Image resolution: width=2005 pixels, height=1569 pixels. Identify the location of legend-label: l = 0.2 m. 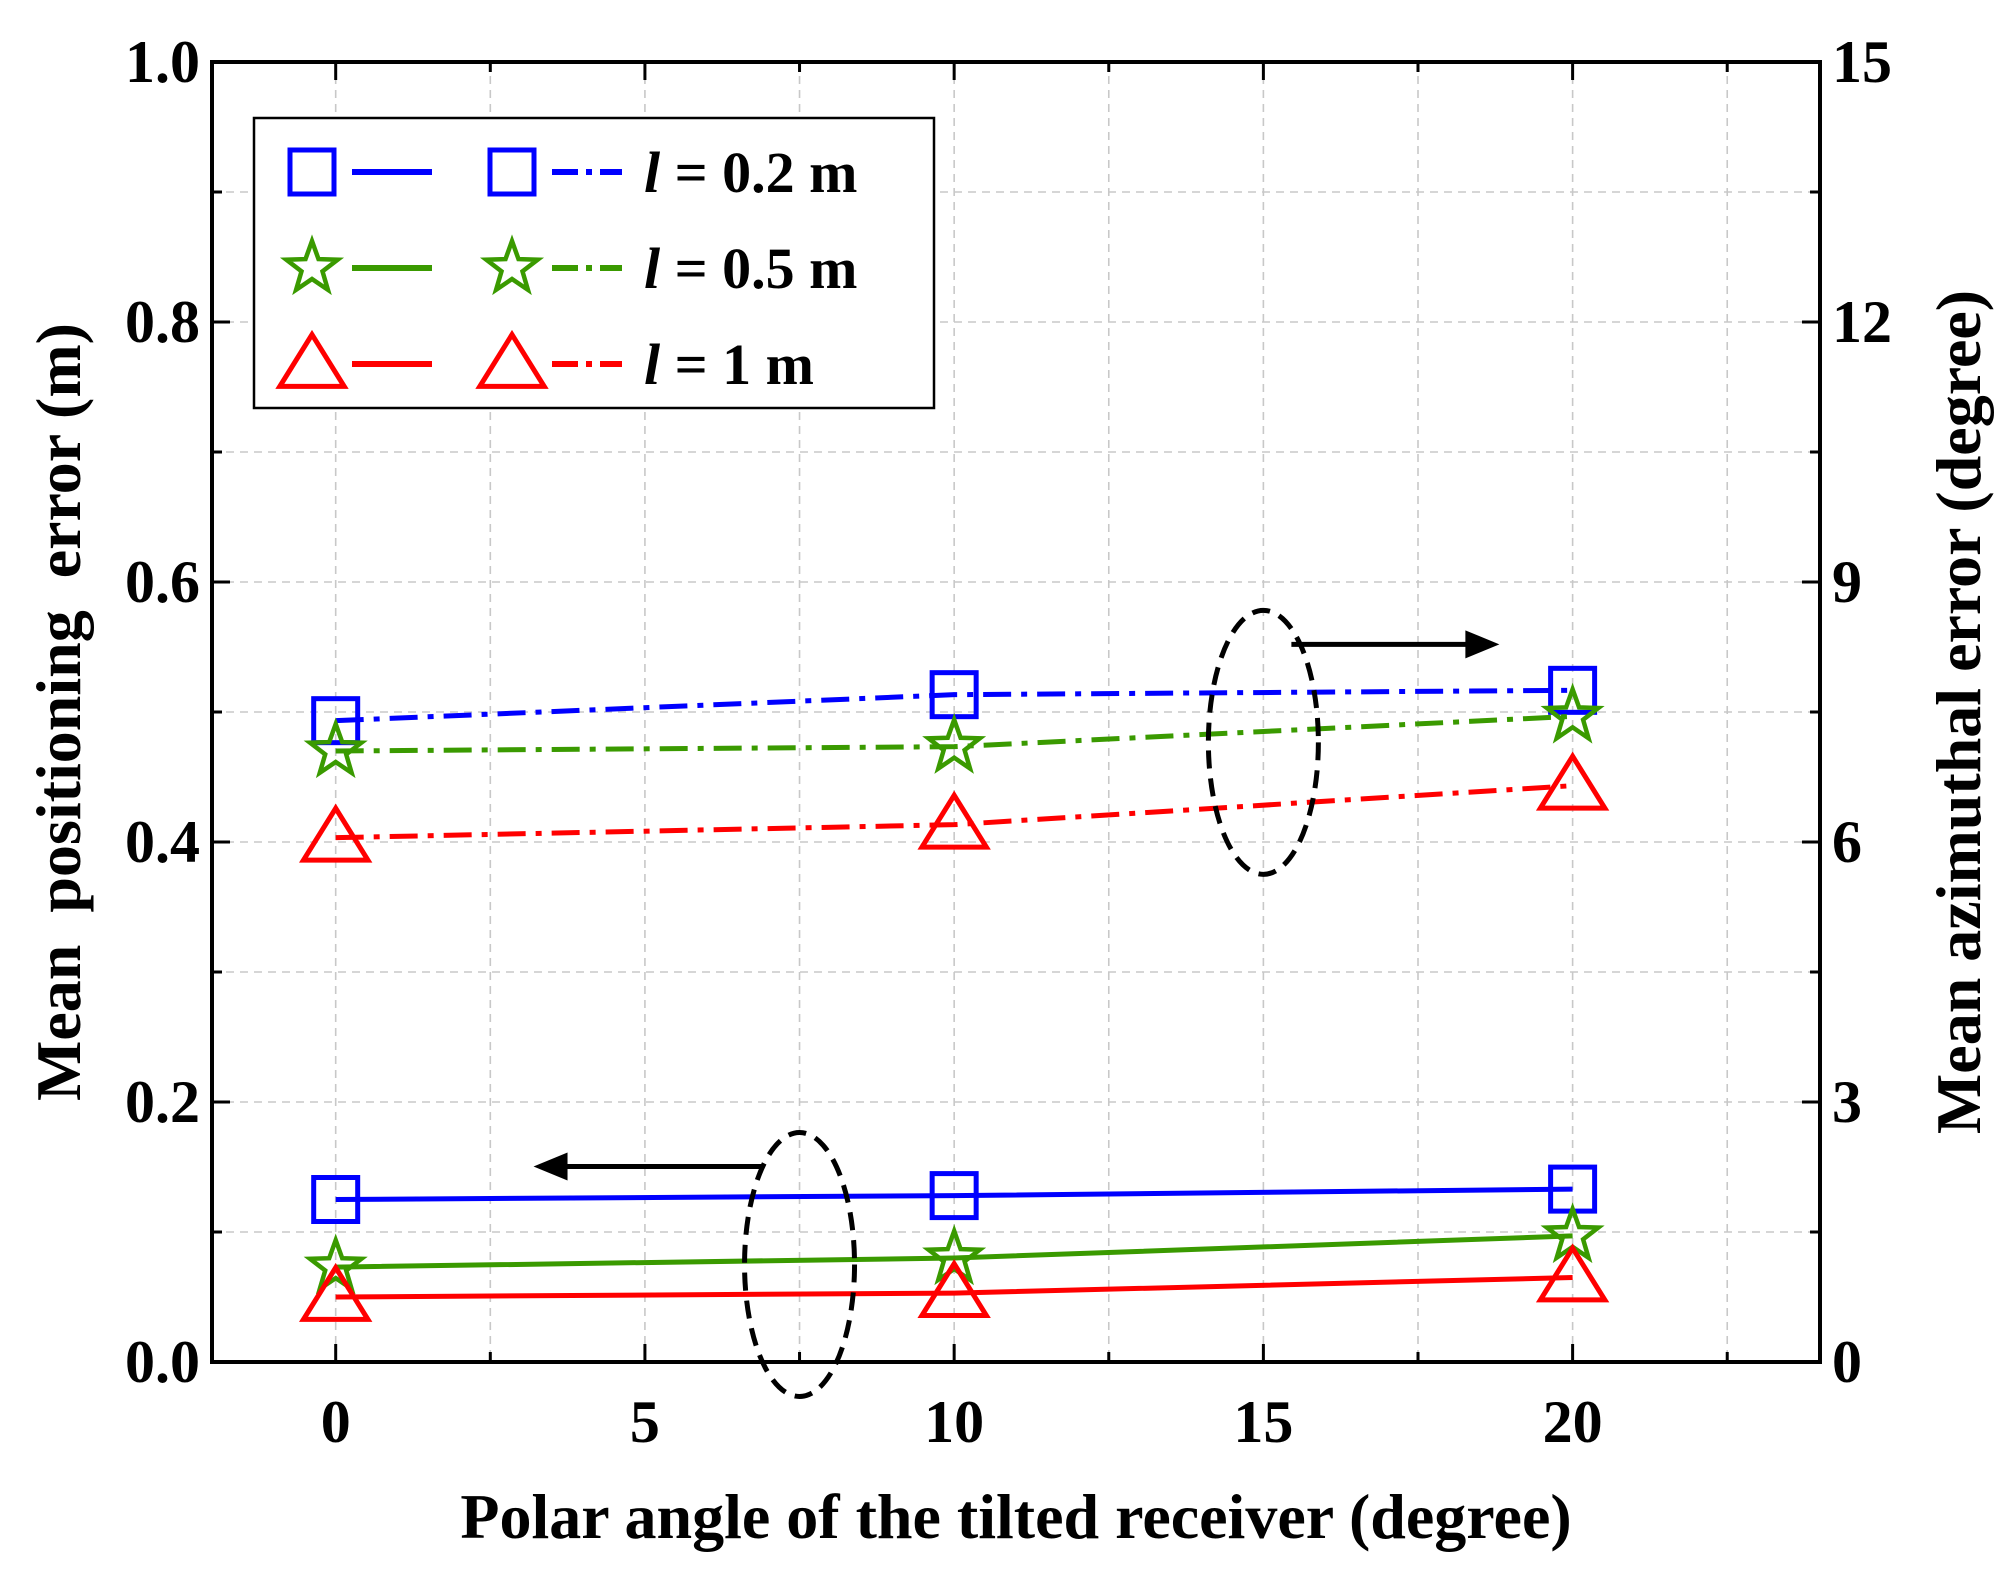
(751, 172).